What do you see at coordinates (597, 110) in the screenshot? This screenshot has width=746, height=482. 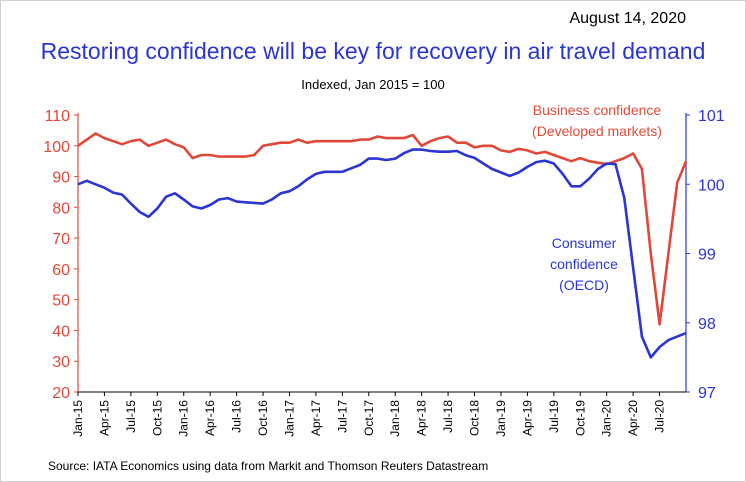 I see `business-series-label: Business confidence` at bounding box center [597, 110].